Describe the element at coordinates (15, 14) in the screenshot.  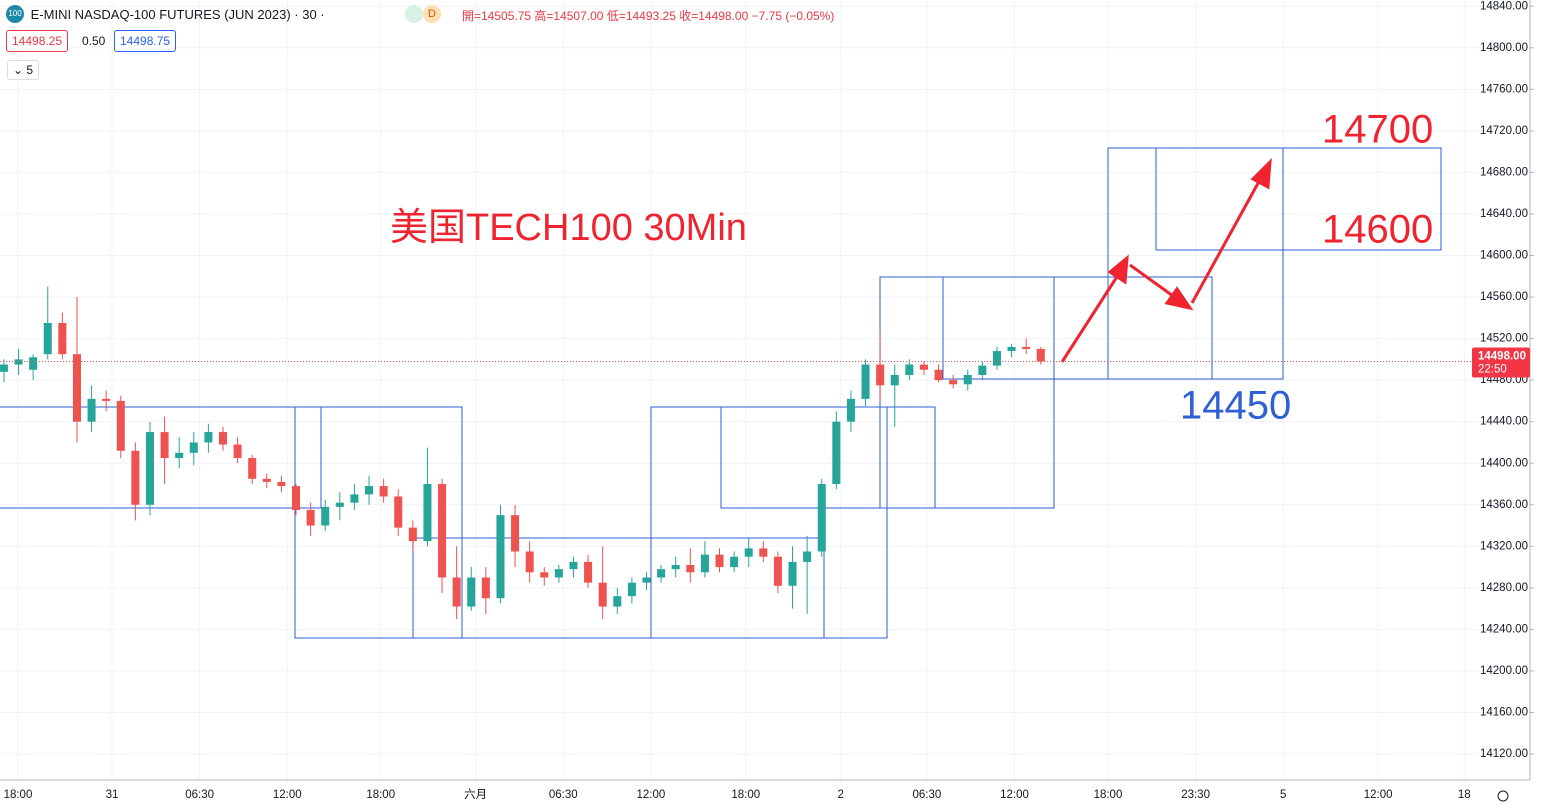
I see `logo: 100` at that location.